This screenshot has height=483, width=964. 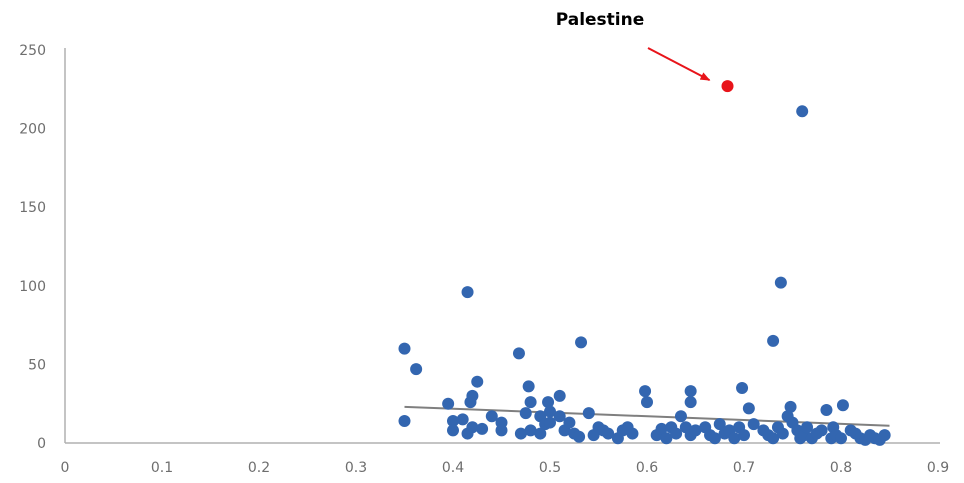 What do you see at coordinates (41, 444) in the screenshot?
I see `y-tick-label: 0` at bounding box center [41, 444].